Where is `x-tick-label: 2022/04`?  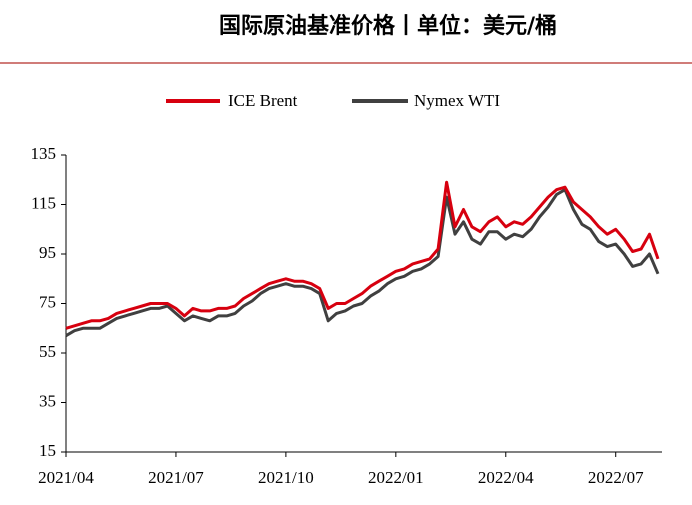
x-tick-label: 2022/04 is located at coordinates (506, 477).